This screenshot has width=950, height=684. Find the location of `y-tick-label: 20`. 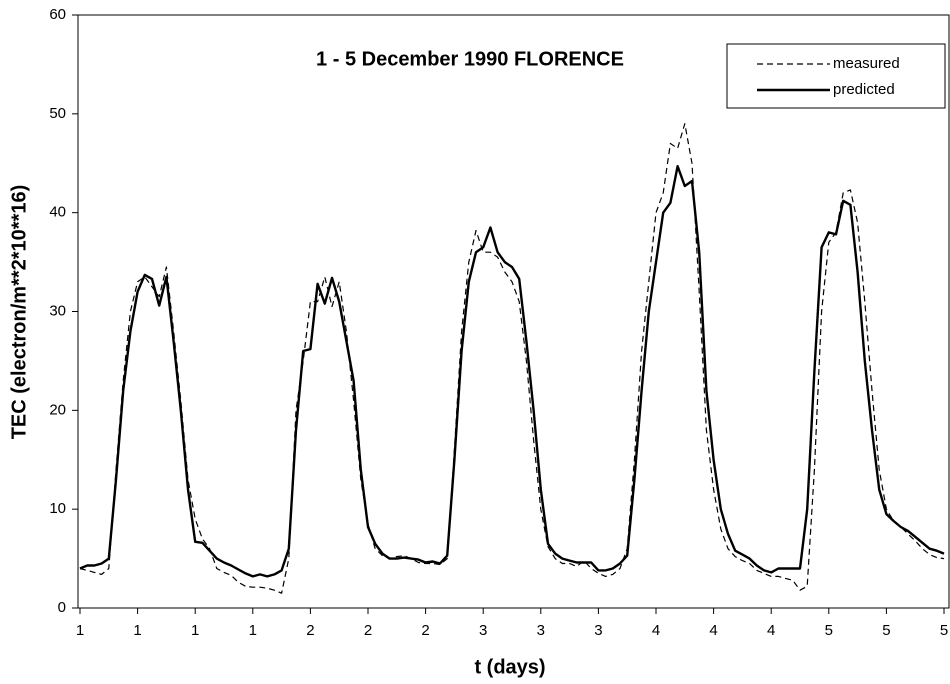

y-tick-label: 20 is located at coordinates (57, 409).